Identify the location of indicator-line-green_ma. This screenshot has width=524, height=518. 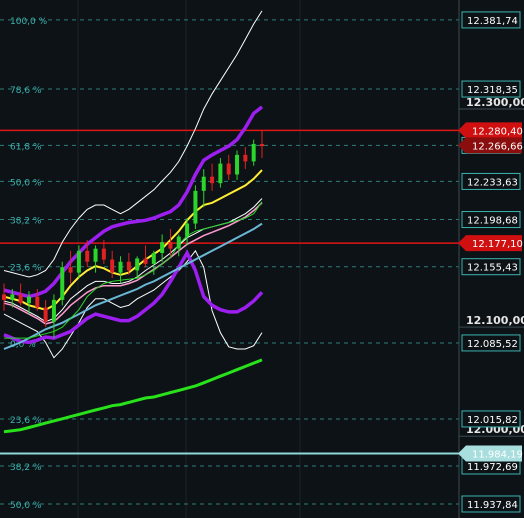
(133, 396).